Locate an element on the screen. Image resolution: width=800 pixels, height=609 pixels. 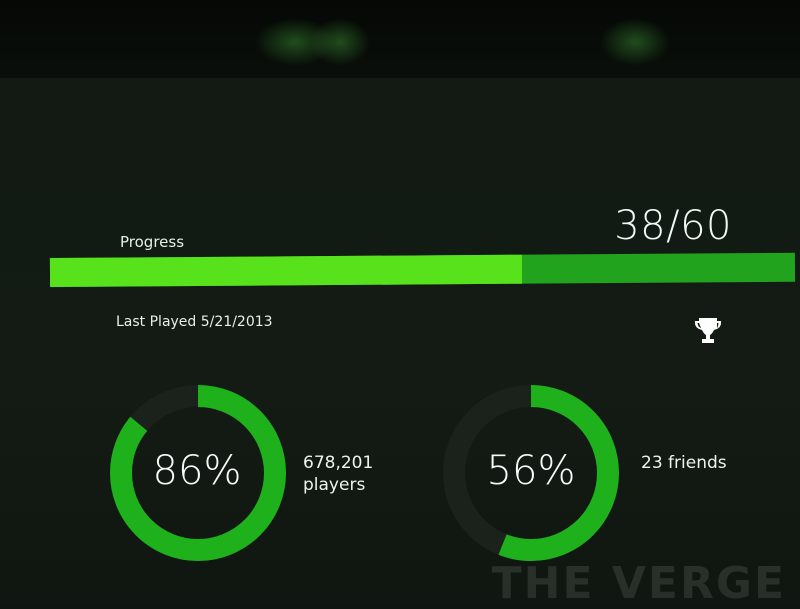
stage-backdrop is located at coordinates (400, 39).